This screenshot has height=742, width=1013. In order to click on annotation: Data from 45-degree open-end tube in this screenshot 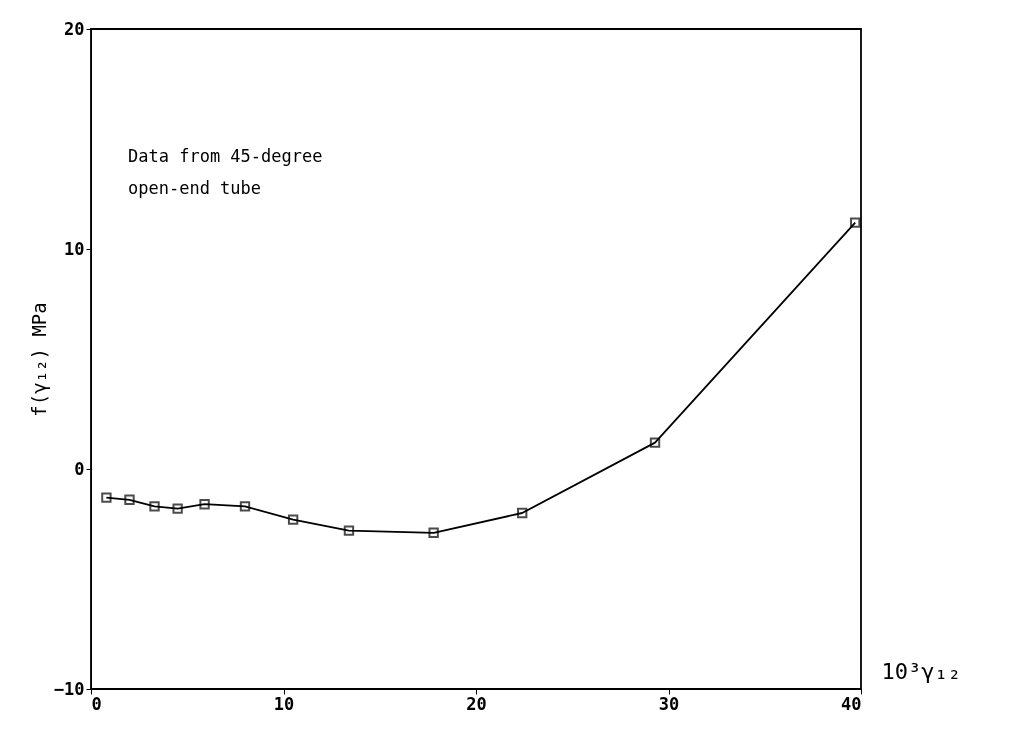, I will do `click(225, 172)`.